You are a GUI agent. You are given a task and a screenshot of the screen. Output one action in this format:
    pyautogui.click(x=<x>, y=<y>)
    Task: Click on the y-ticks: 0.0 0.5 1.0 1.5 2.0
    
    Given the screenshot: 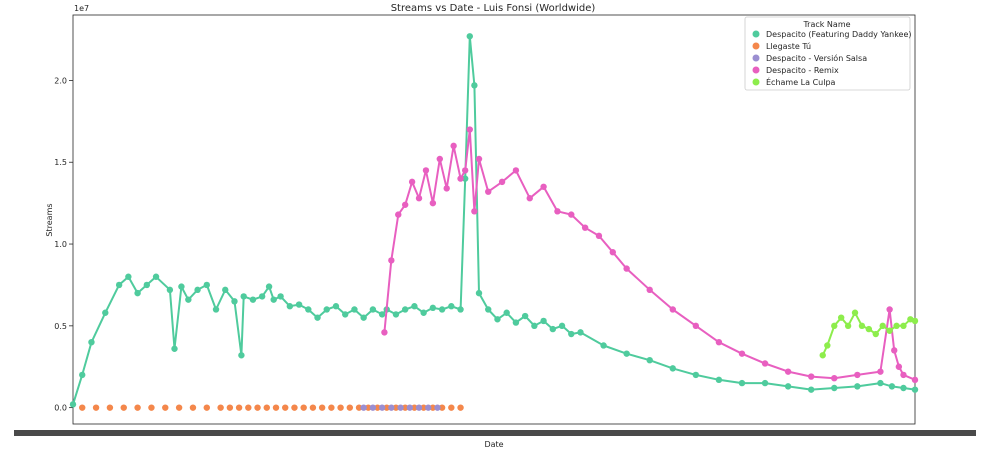 What is the action you would take?
    pyautogui.click(x=63, y=244)
    